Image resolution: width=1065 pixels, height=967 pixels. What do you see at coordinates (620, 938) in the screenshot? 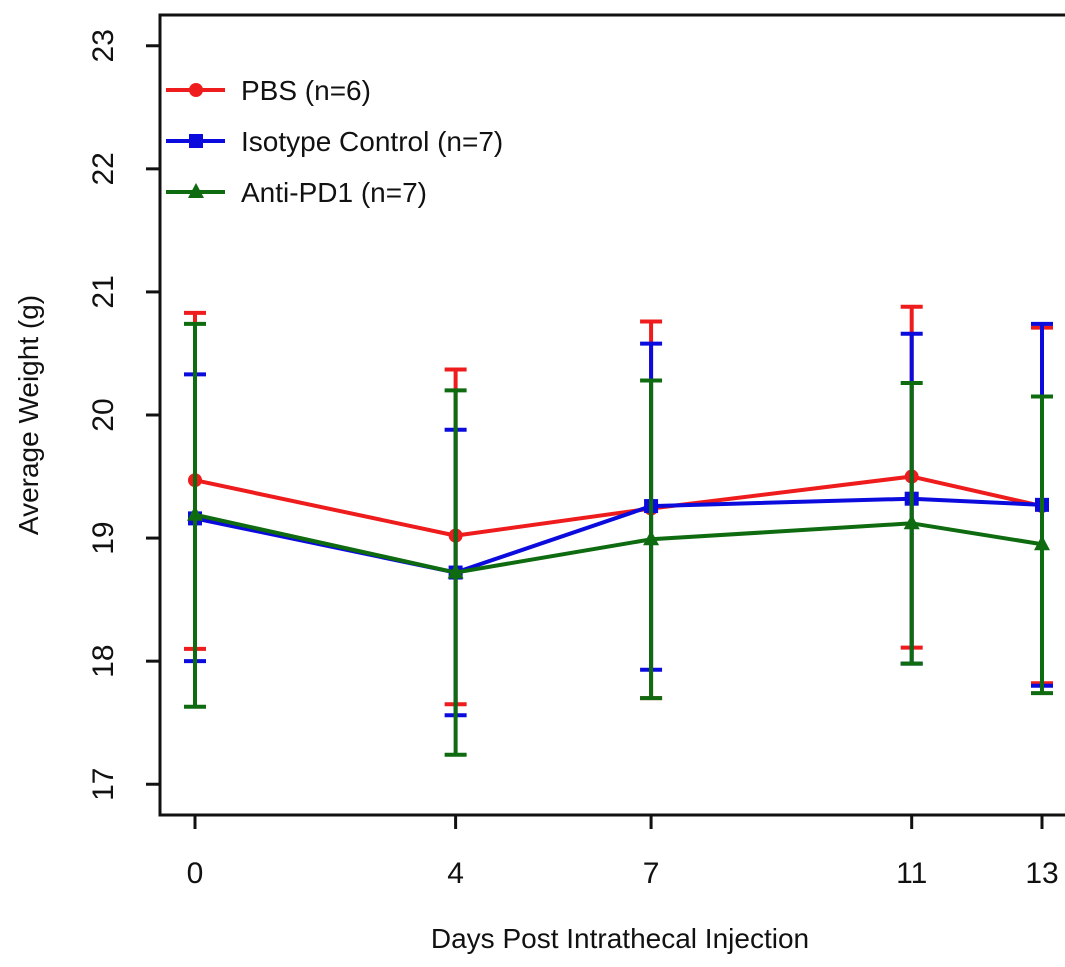
I see `x-axis-title: Days Post Intrathecal Injection` at bounding box center [620, 938].